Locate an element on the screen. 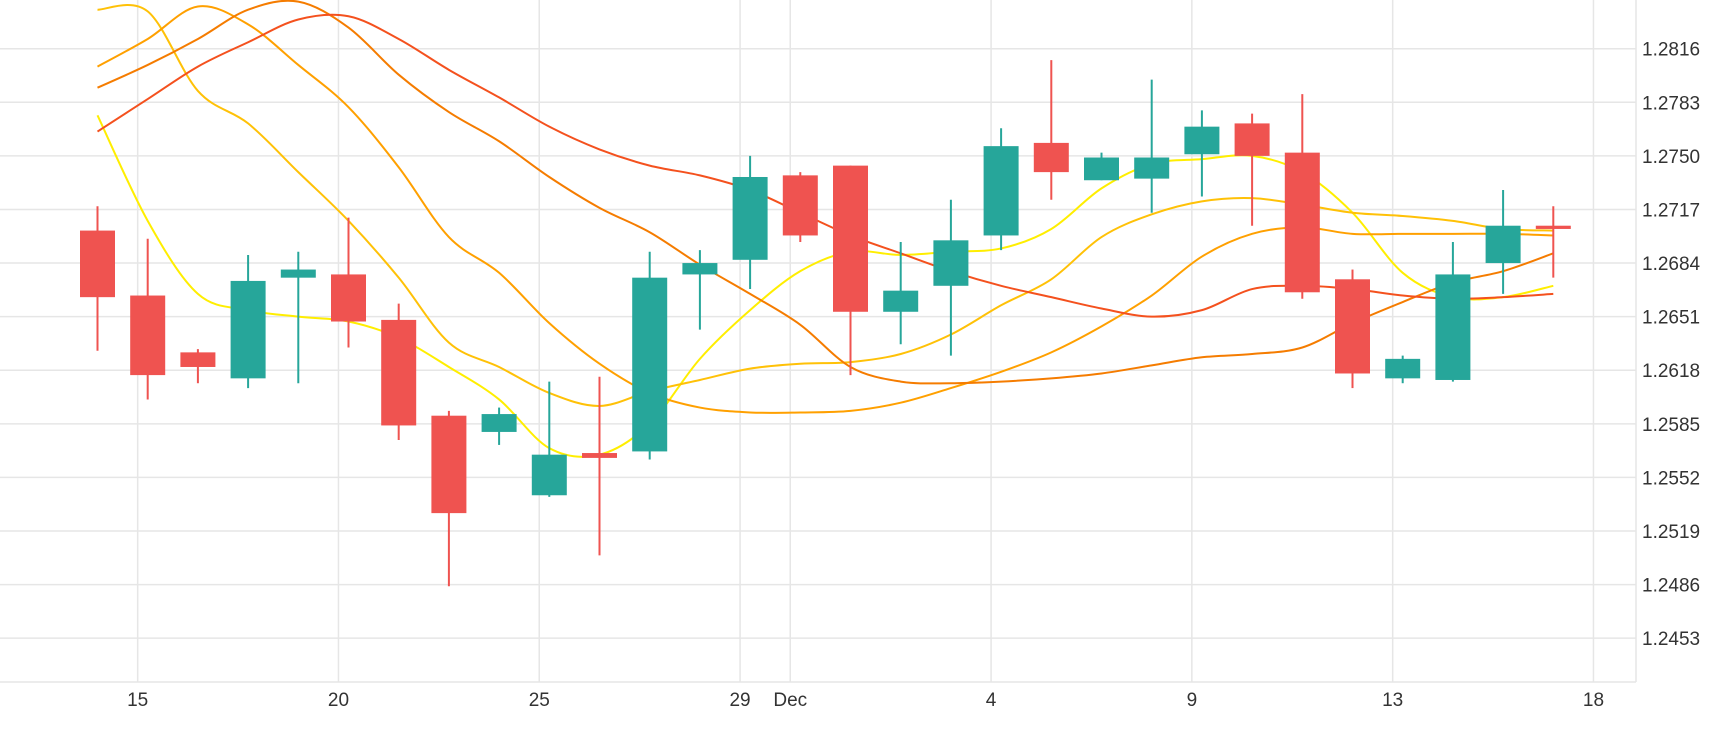 This screenshot has width=1730, height=730. y-tick-label: 1.2618 is located at coordinates (1671, 371).